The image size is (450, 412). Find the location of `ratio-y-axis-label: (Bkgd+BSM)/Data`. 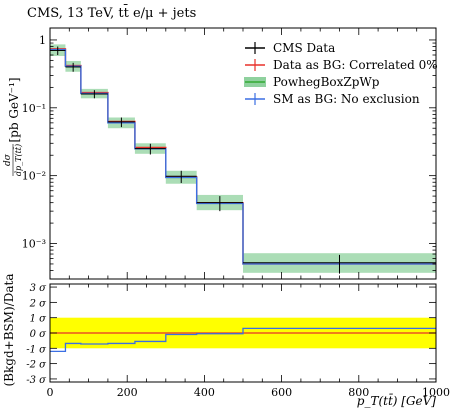

ratio-y-axis-label: (Bkgd+BSM)/Data is located at coordinates (9, 330).